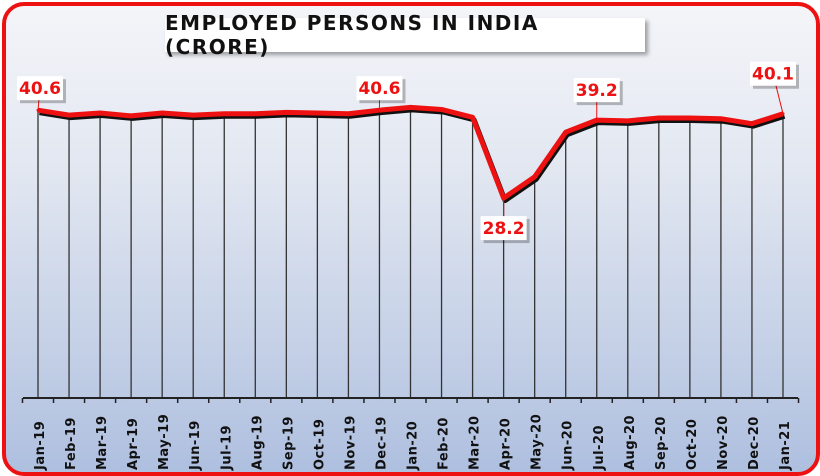 The height and width of the screenshot is (476, 820). Describe the element at coordinates (319, 444) in the screenshot. I see `x-tick-label: Oct-19` at that location.